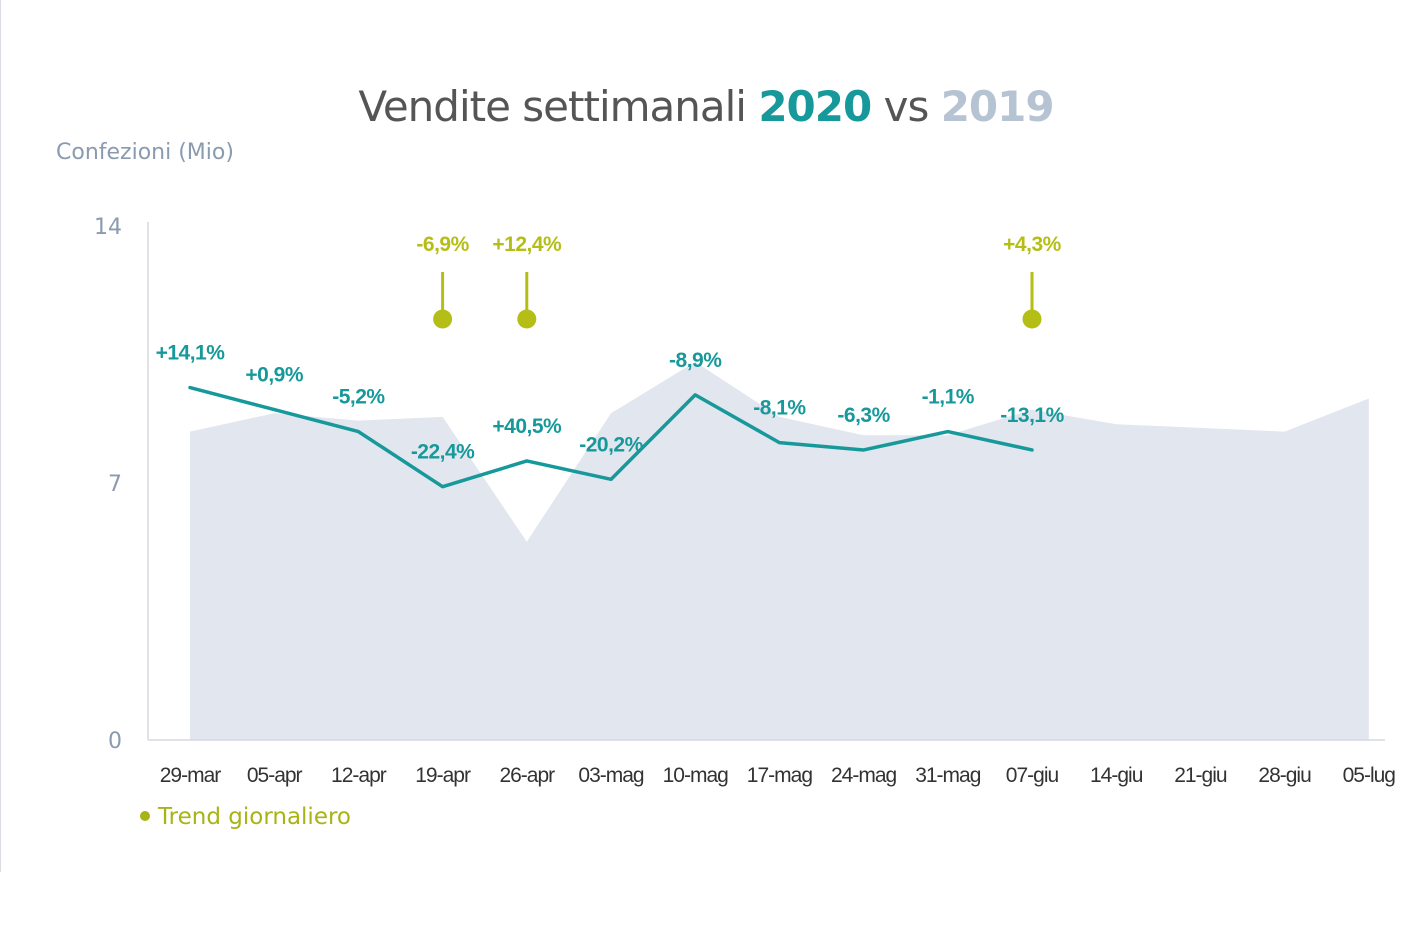 Image resolution: width=1412 pixels, height=928 pixels. What do you see at coordinates (254, 817) in the screenshot?
I see `legend-label: Trend giornaliero` at bounding box center [254, 817].